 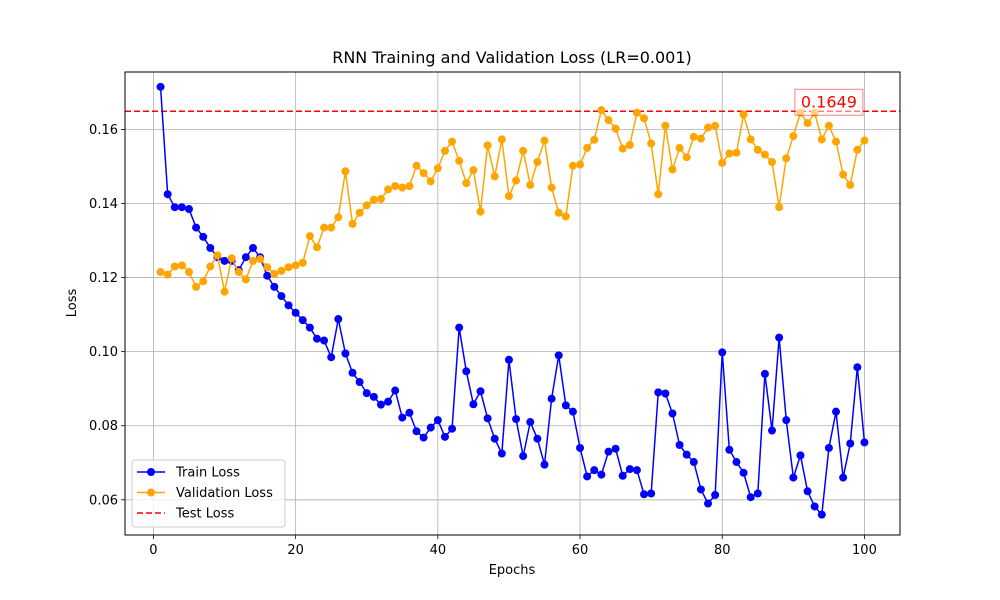 I want to click on legend-validation-loss-label: Validation Loss, so click(x=224, y=493).